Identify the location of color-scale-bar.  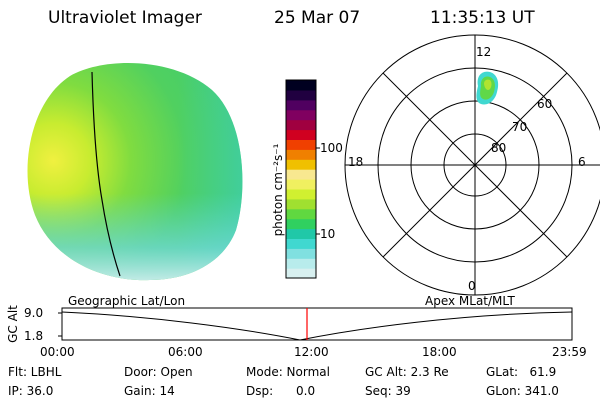
(301, 179).